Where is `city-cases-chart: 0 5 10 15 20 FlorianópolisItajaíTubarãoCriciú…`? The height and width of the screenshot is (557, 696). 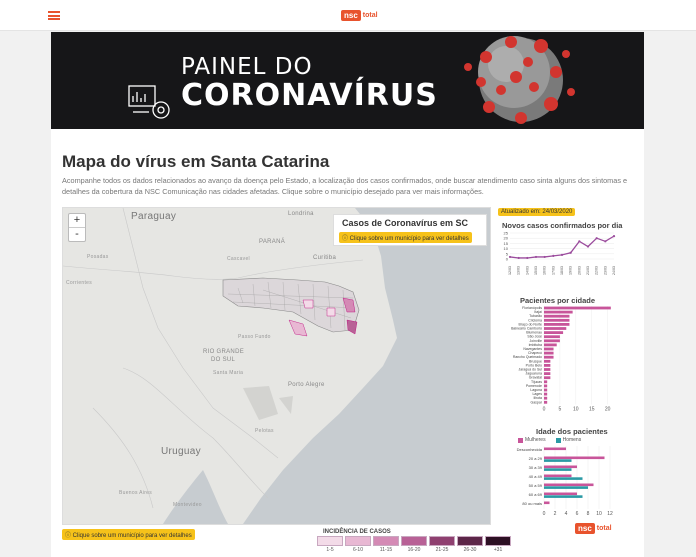 city-cases-chart: 0 5 10 15 20 FlorianópolisItajaíTubarãoCriciú… is located at coordinates (561, 359).